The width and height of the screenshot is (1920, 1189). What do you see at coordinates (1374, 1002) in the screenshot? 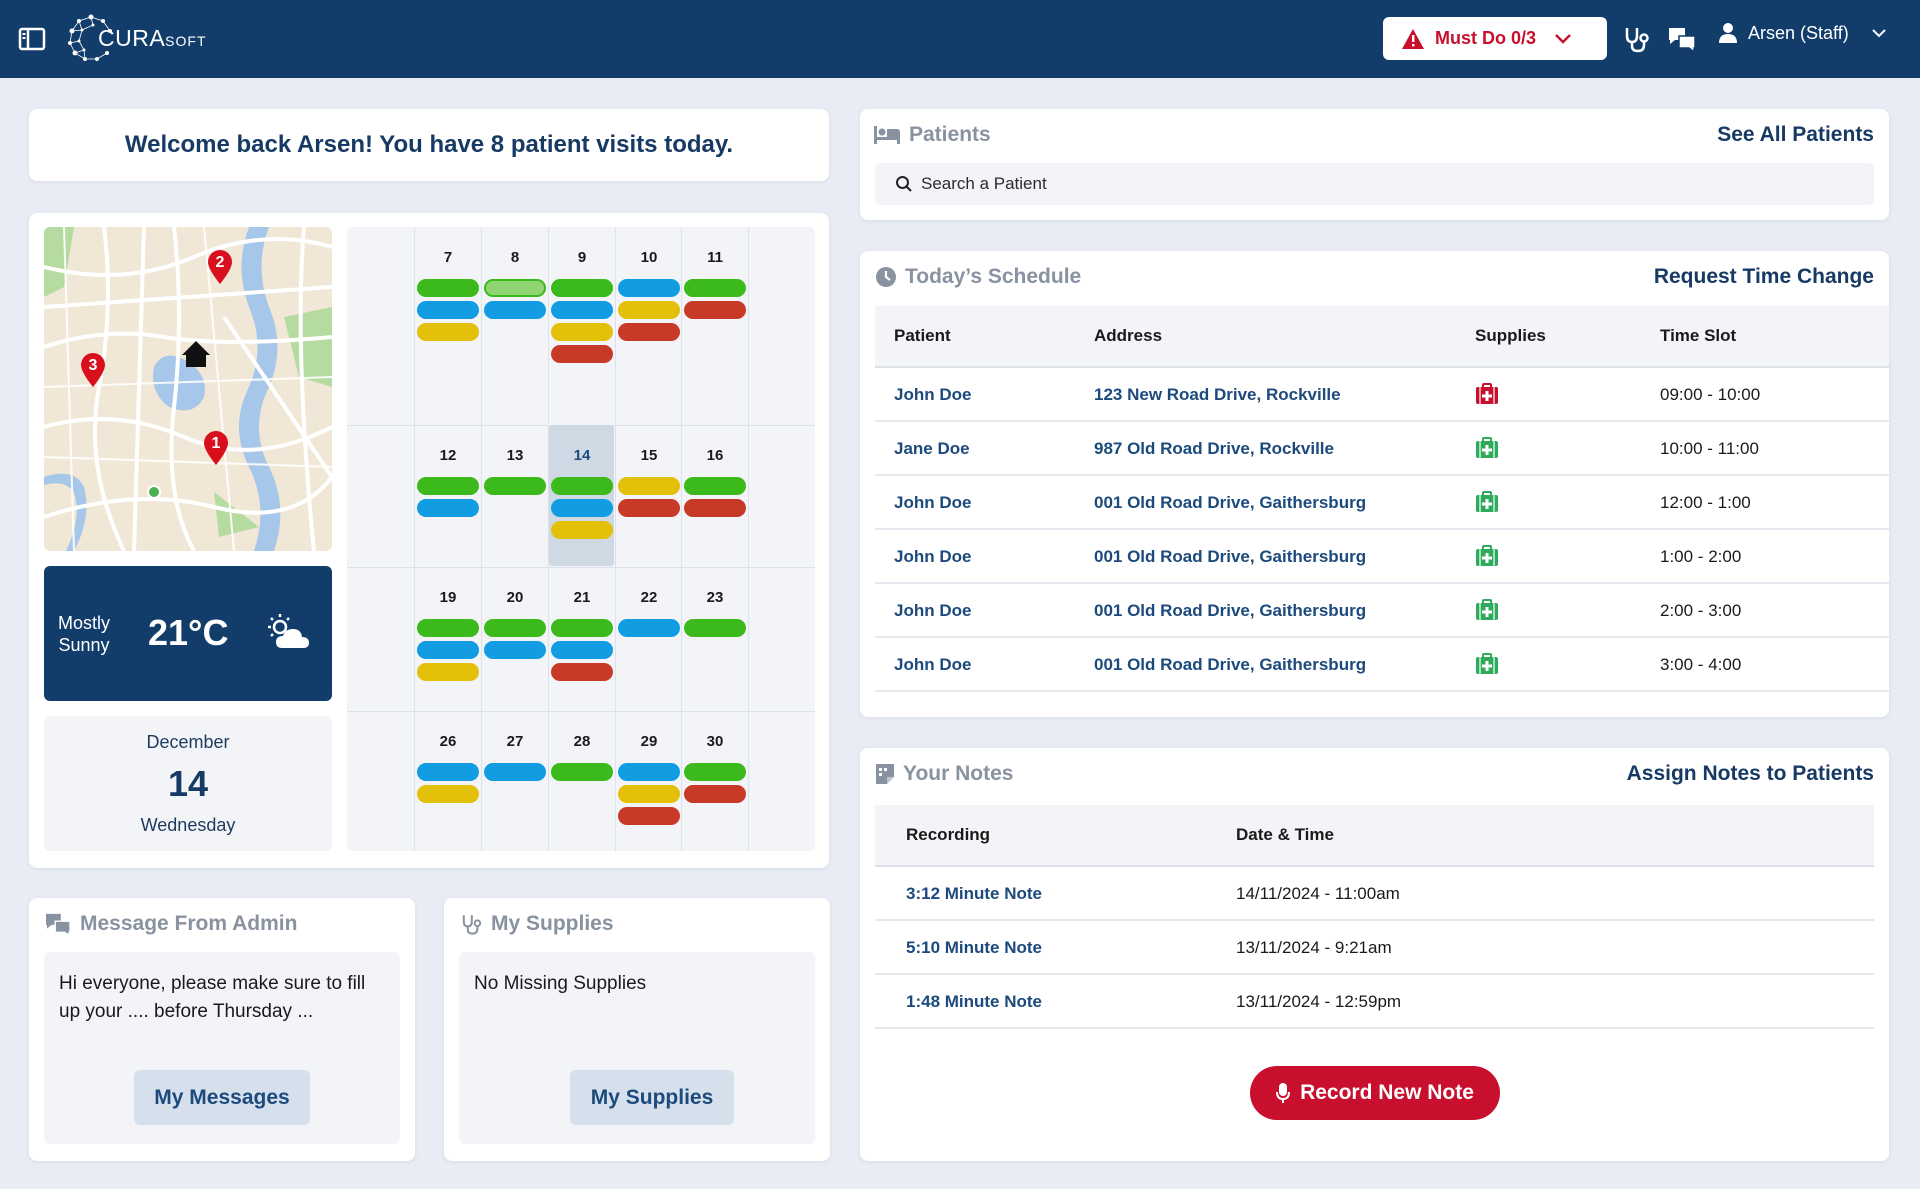
I see `table-row: 1:48 Minute Note 13/11/2024 - 12:59pm` at bounding box center [1374, 1002].